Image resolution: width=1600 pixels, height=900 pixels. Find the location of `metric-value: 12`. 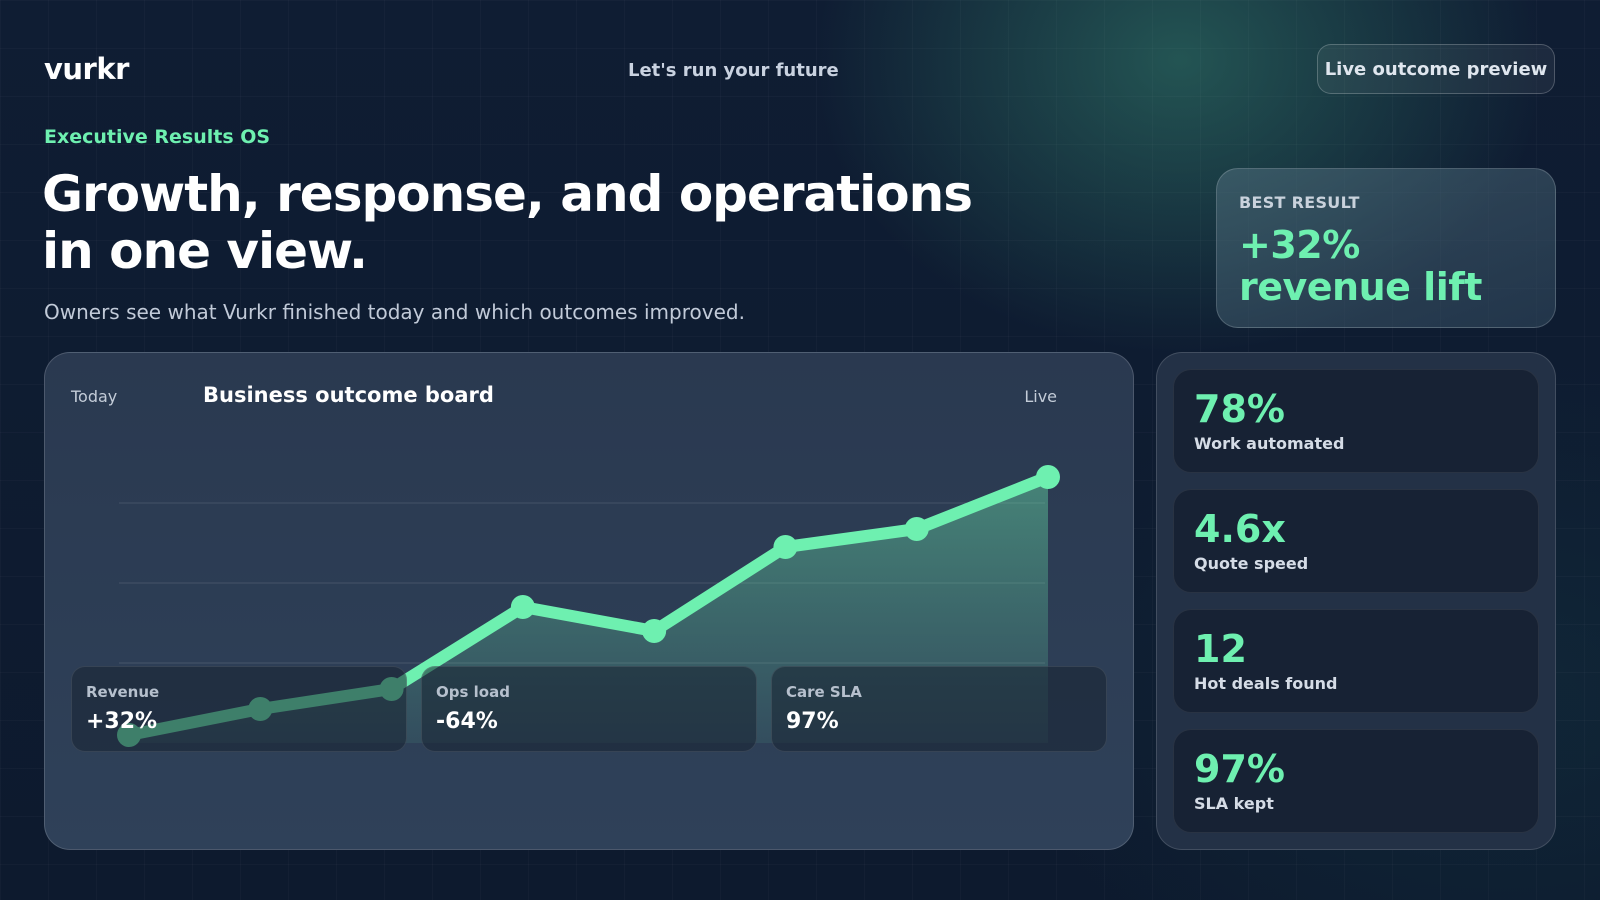

metric-value: 12 is located at coordinates (1220, 649).